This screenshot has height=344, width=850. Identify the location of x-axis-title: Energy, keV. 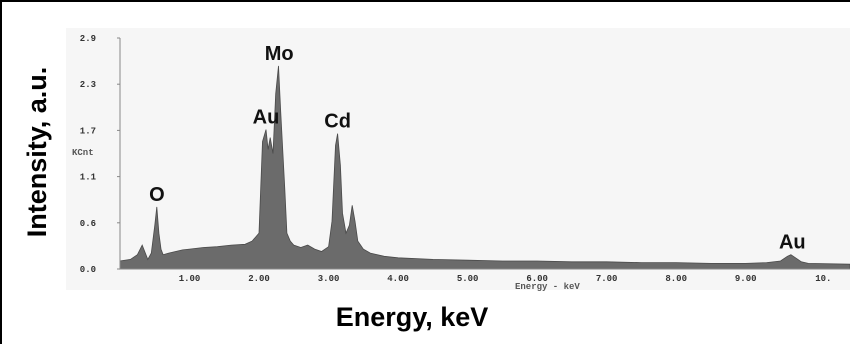
(412, 317).